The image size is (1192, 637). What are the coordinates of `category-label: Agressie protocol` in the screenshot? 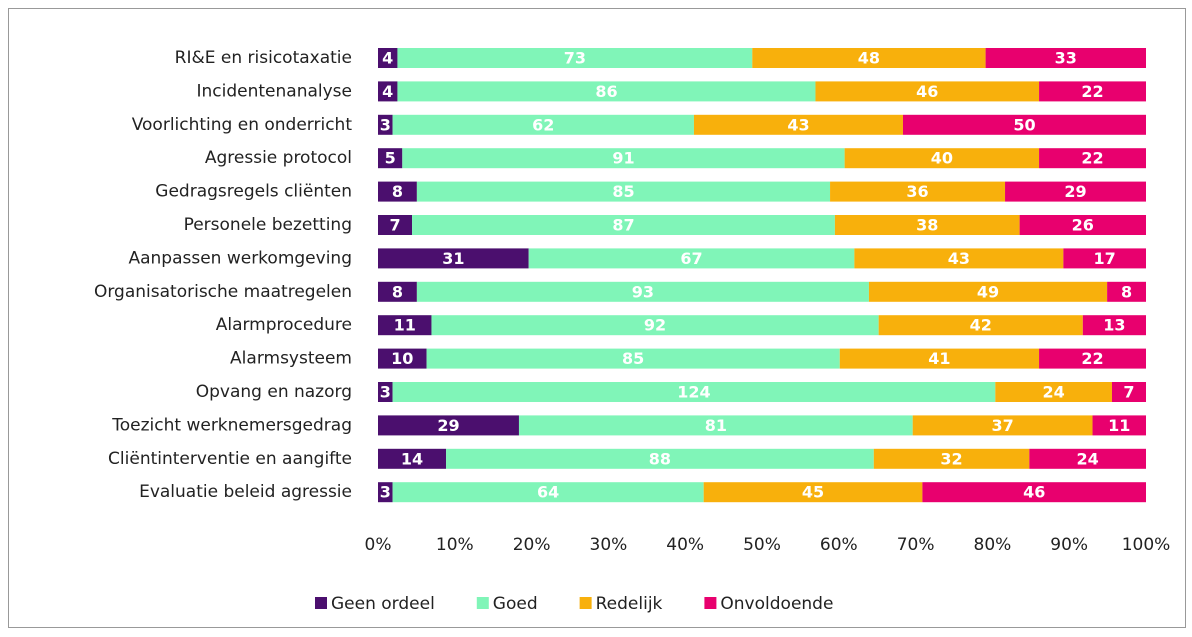 It's located at (278, 158).